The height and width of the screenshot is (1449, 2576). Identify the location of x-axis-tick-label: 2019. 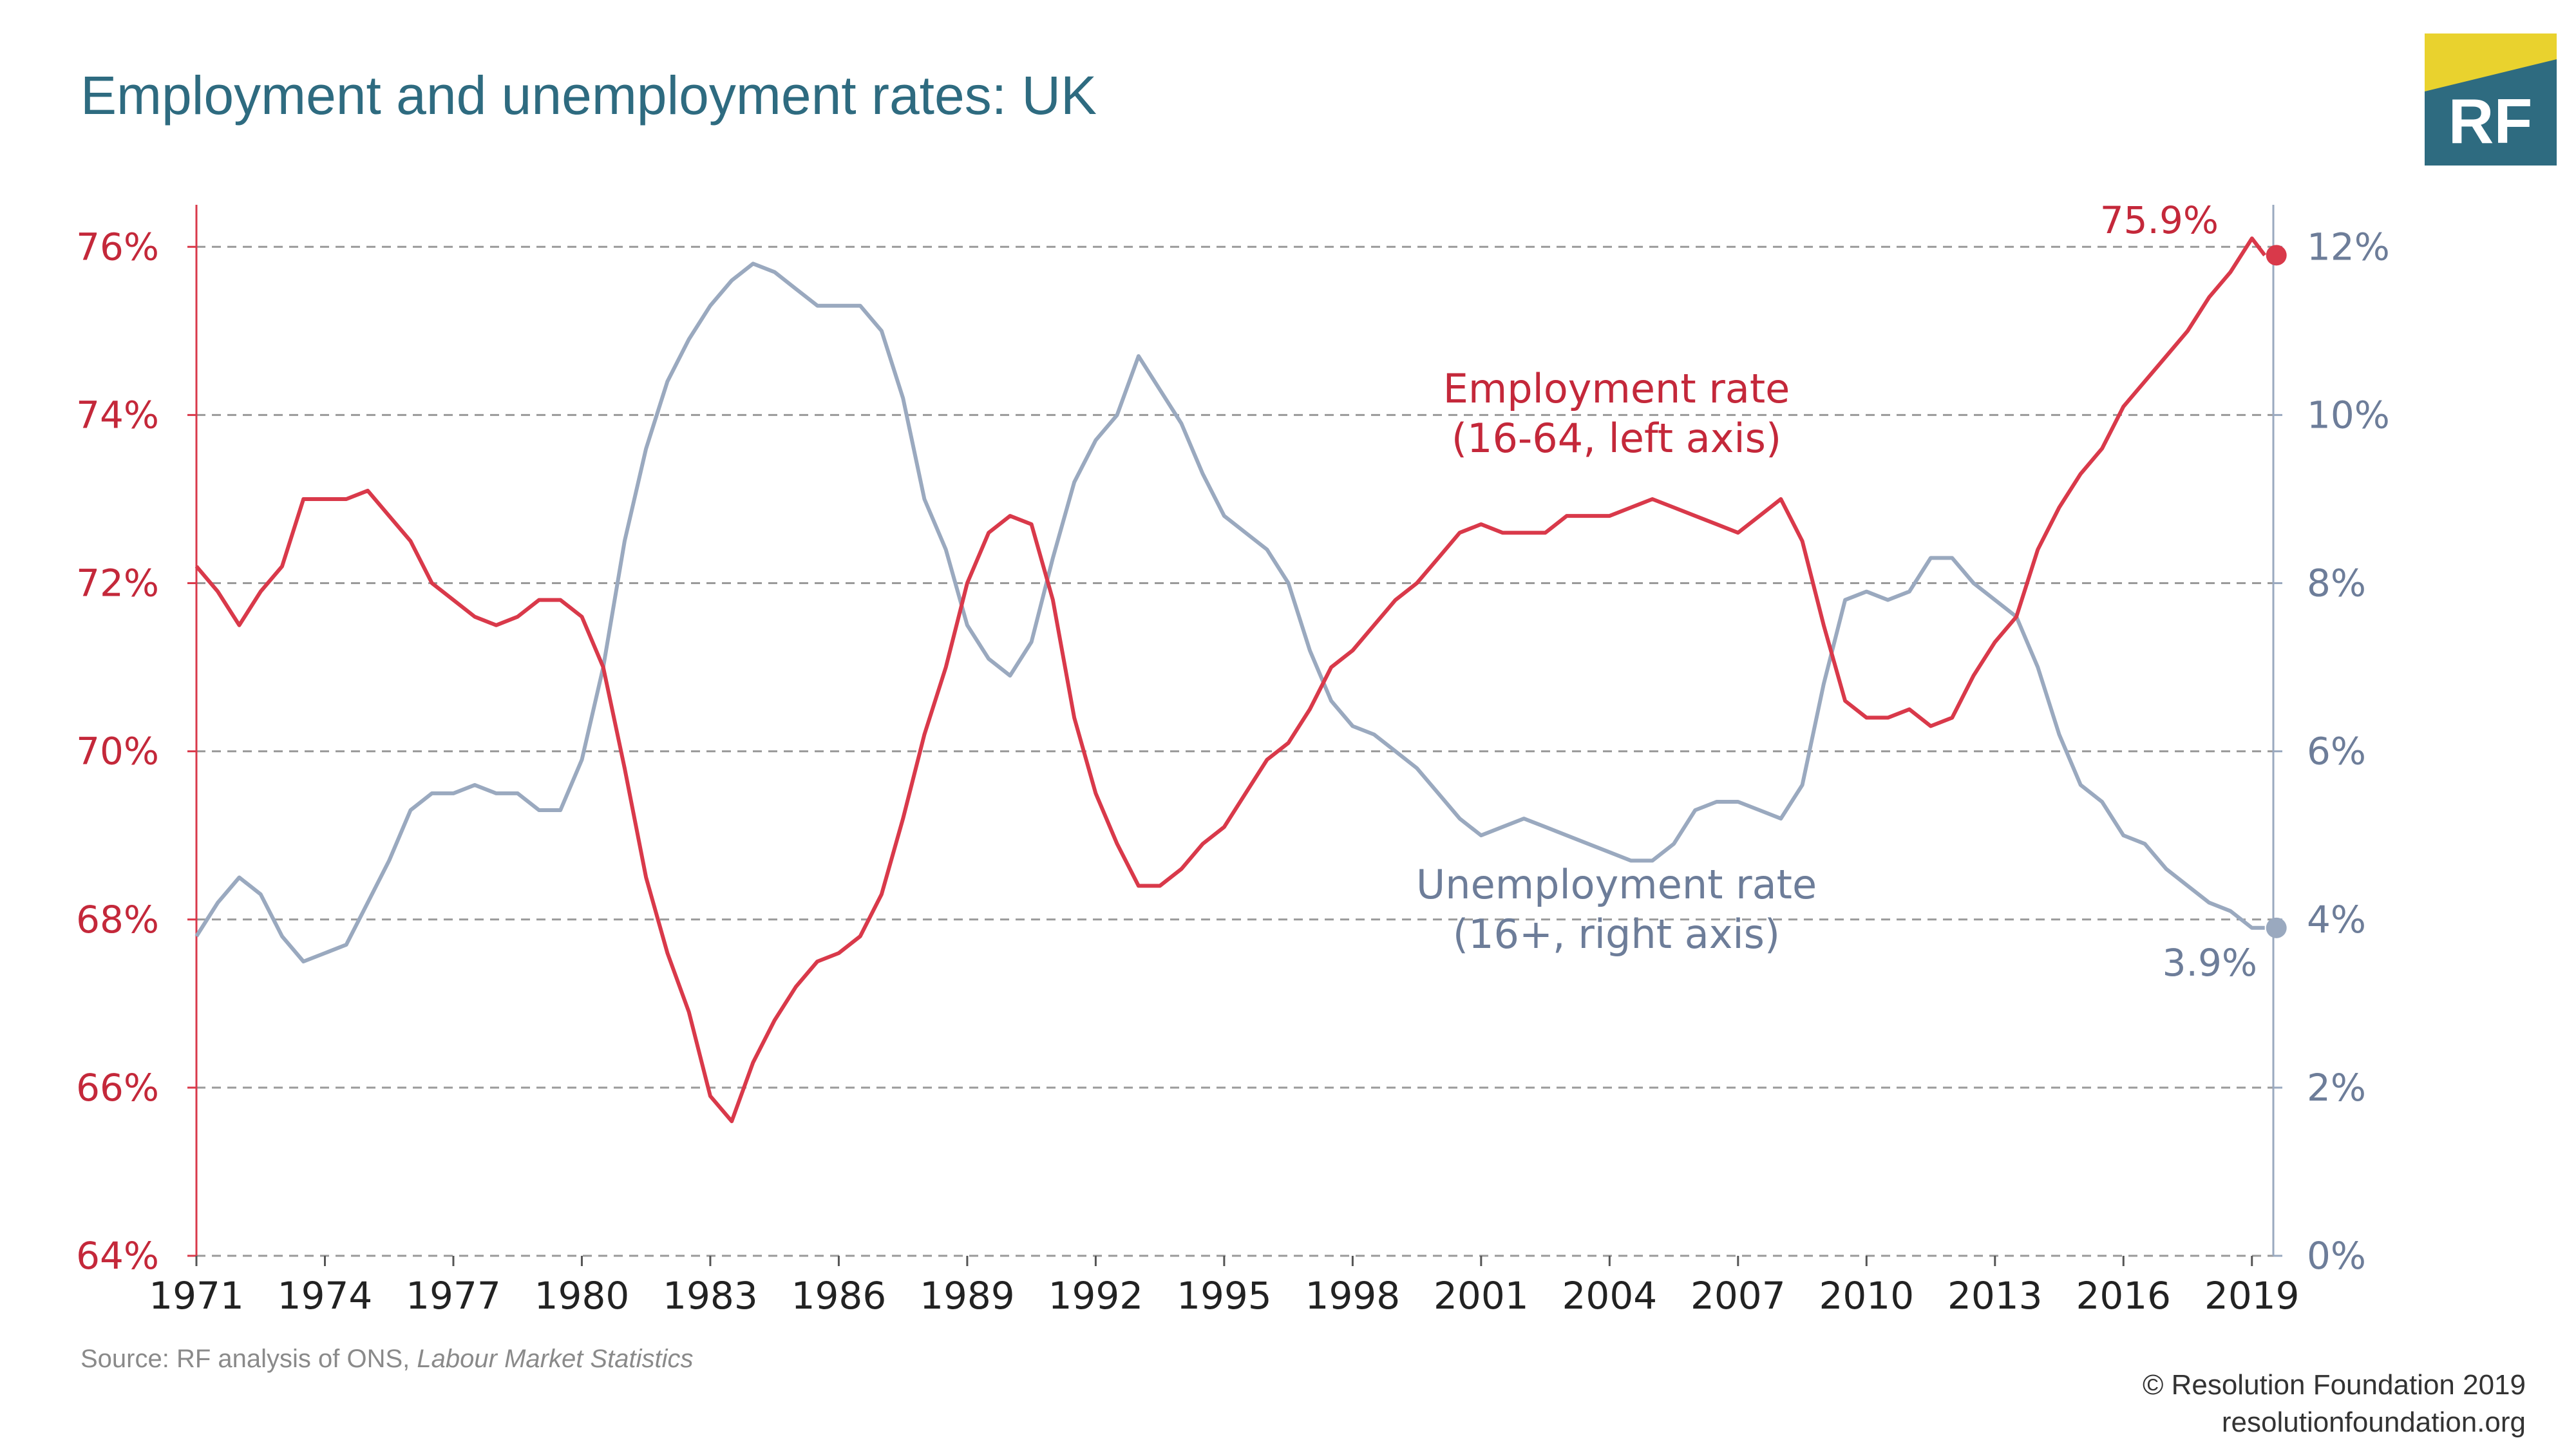
(2252, 1296).